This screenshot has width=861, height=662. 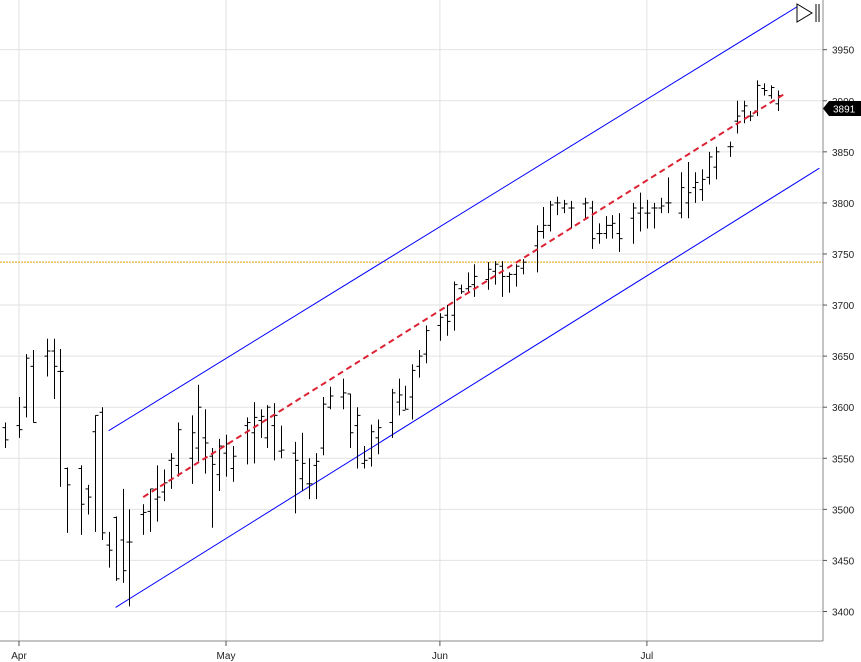 I want to click on y-tick-label: 3950, so click(x=843, y=51).